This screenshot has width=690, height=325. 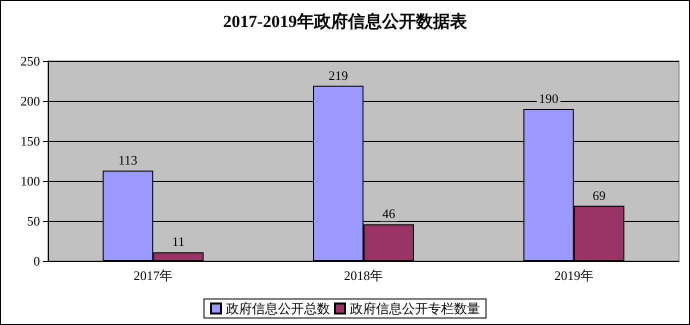 I want to click on data-label: 46, so click(x=389, y=214).